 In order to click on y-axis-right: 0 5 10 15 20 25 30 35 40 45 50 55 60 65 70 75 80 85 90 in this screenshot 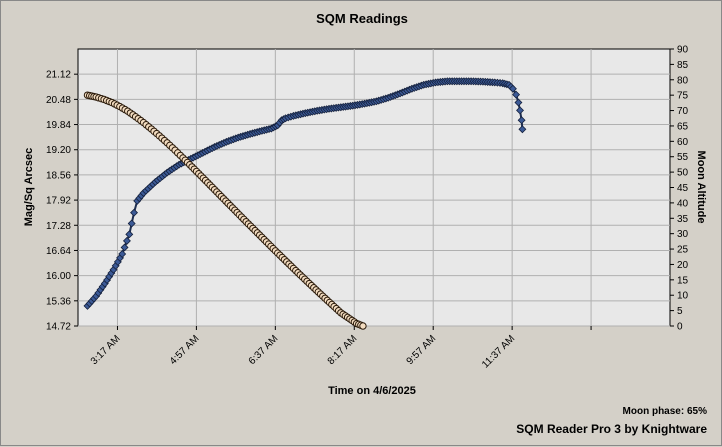, I will do `click(679, 189)`.